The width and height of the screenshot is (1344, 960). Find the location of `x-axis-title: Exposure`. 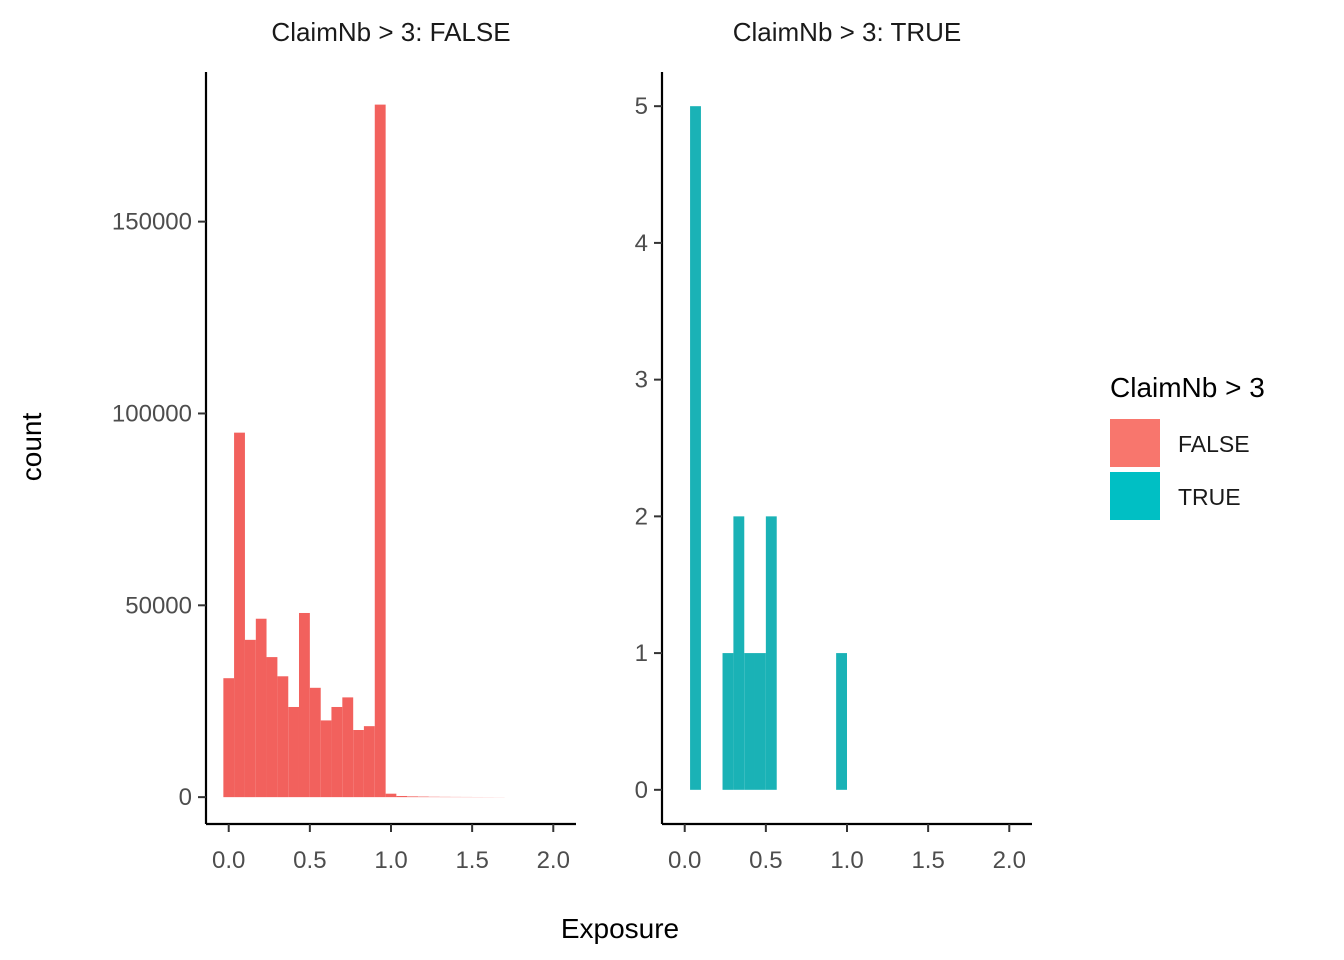

x-axis-title: Exposure is located at coordinates (620, 928).